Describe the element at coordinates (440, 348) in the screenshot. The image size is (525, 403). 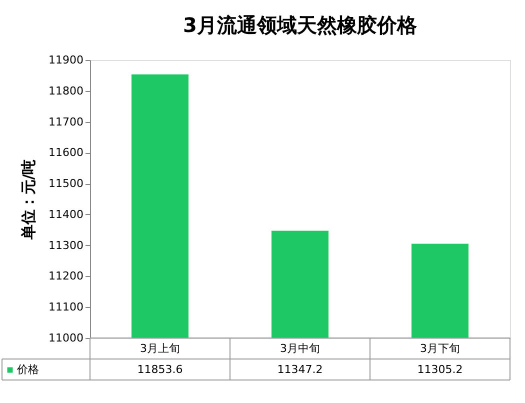
I see `x-tick-label: 3月下旬` at that location.